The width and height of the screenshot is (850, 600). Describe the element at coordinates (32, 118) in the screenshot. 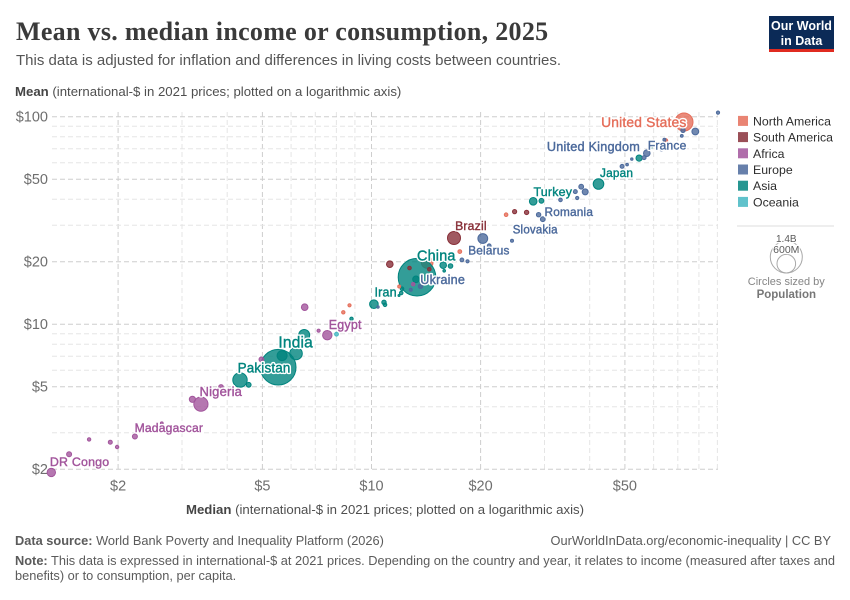

I see `svg-text: $100` at that location.